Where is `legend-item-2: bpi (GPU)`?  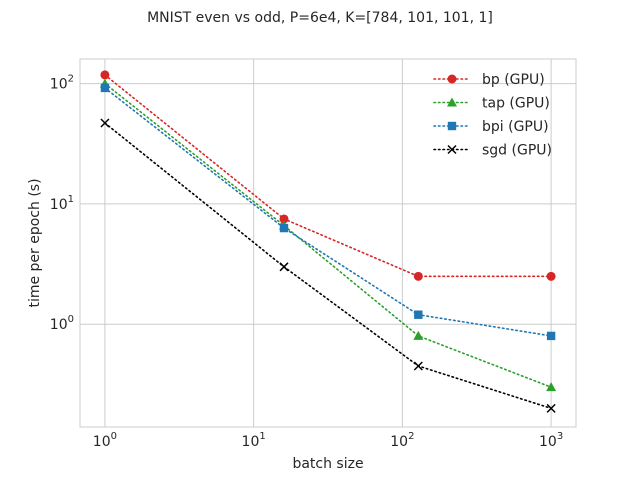
legend-item-2: bpi (GPU) is located at coordinates (491, 127).